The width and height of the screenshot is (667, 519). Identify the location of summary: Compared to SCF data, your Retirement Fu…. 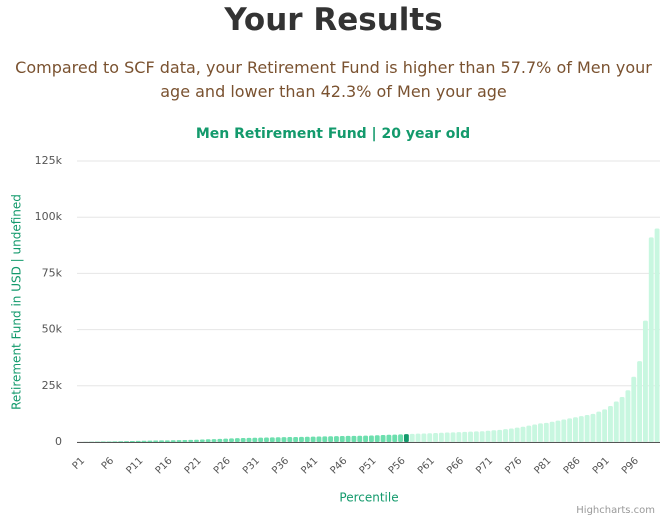
(333, 79).